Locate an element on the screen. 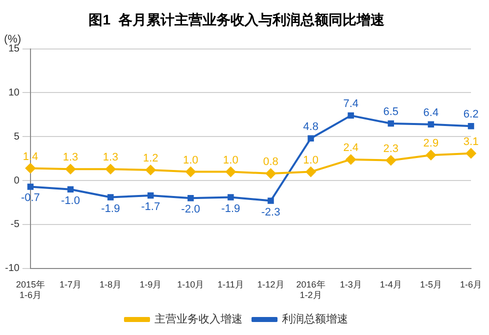 This screenshot has width=489, height=335. data-label: 6.5 is located at coordinates (391, 112).